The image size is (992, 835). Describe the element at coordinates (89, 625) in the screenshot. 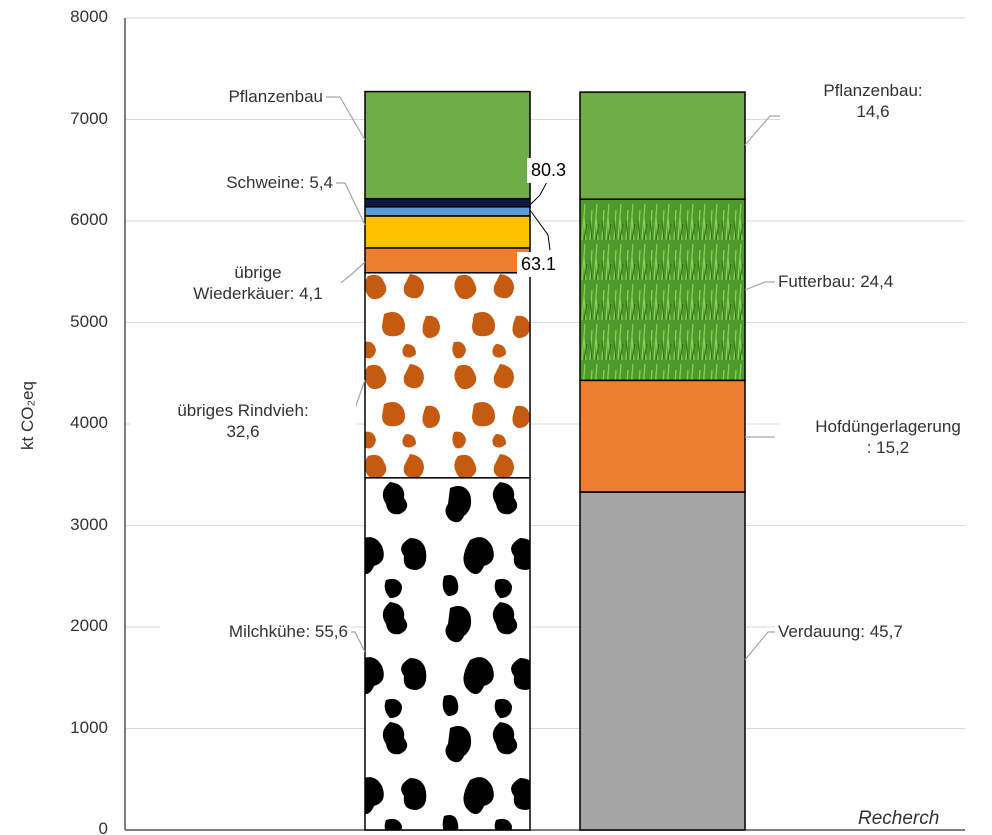

I see `y-tick-label: 2000` at that location.